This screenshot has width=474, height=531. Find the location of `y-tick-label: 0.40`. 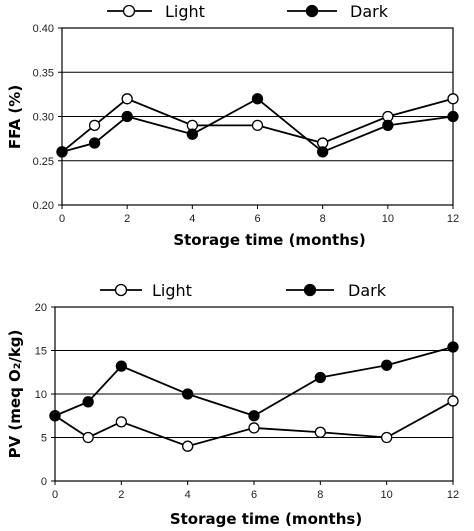

y-tick-label: 0.40 is located at coordinates (43, 29).